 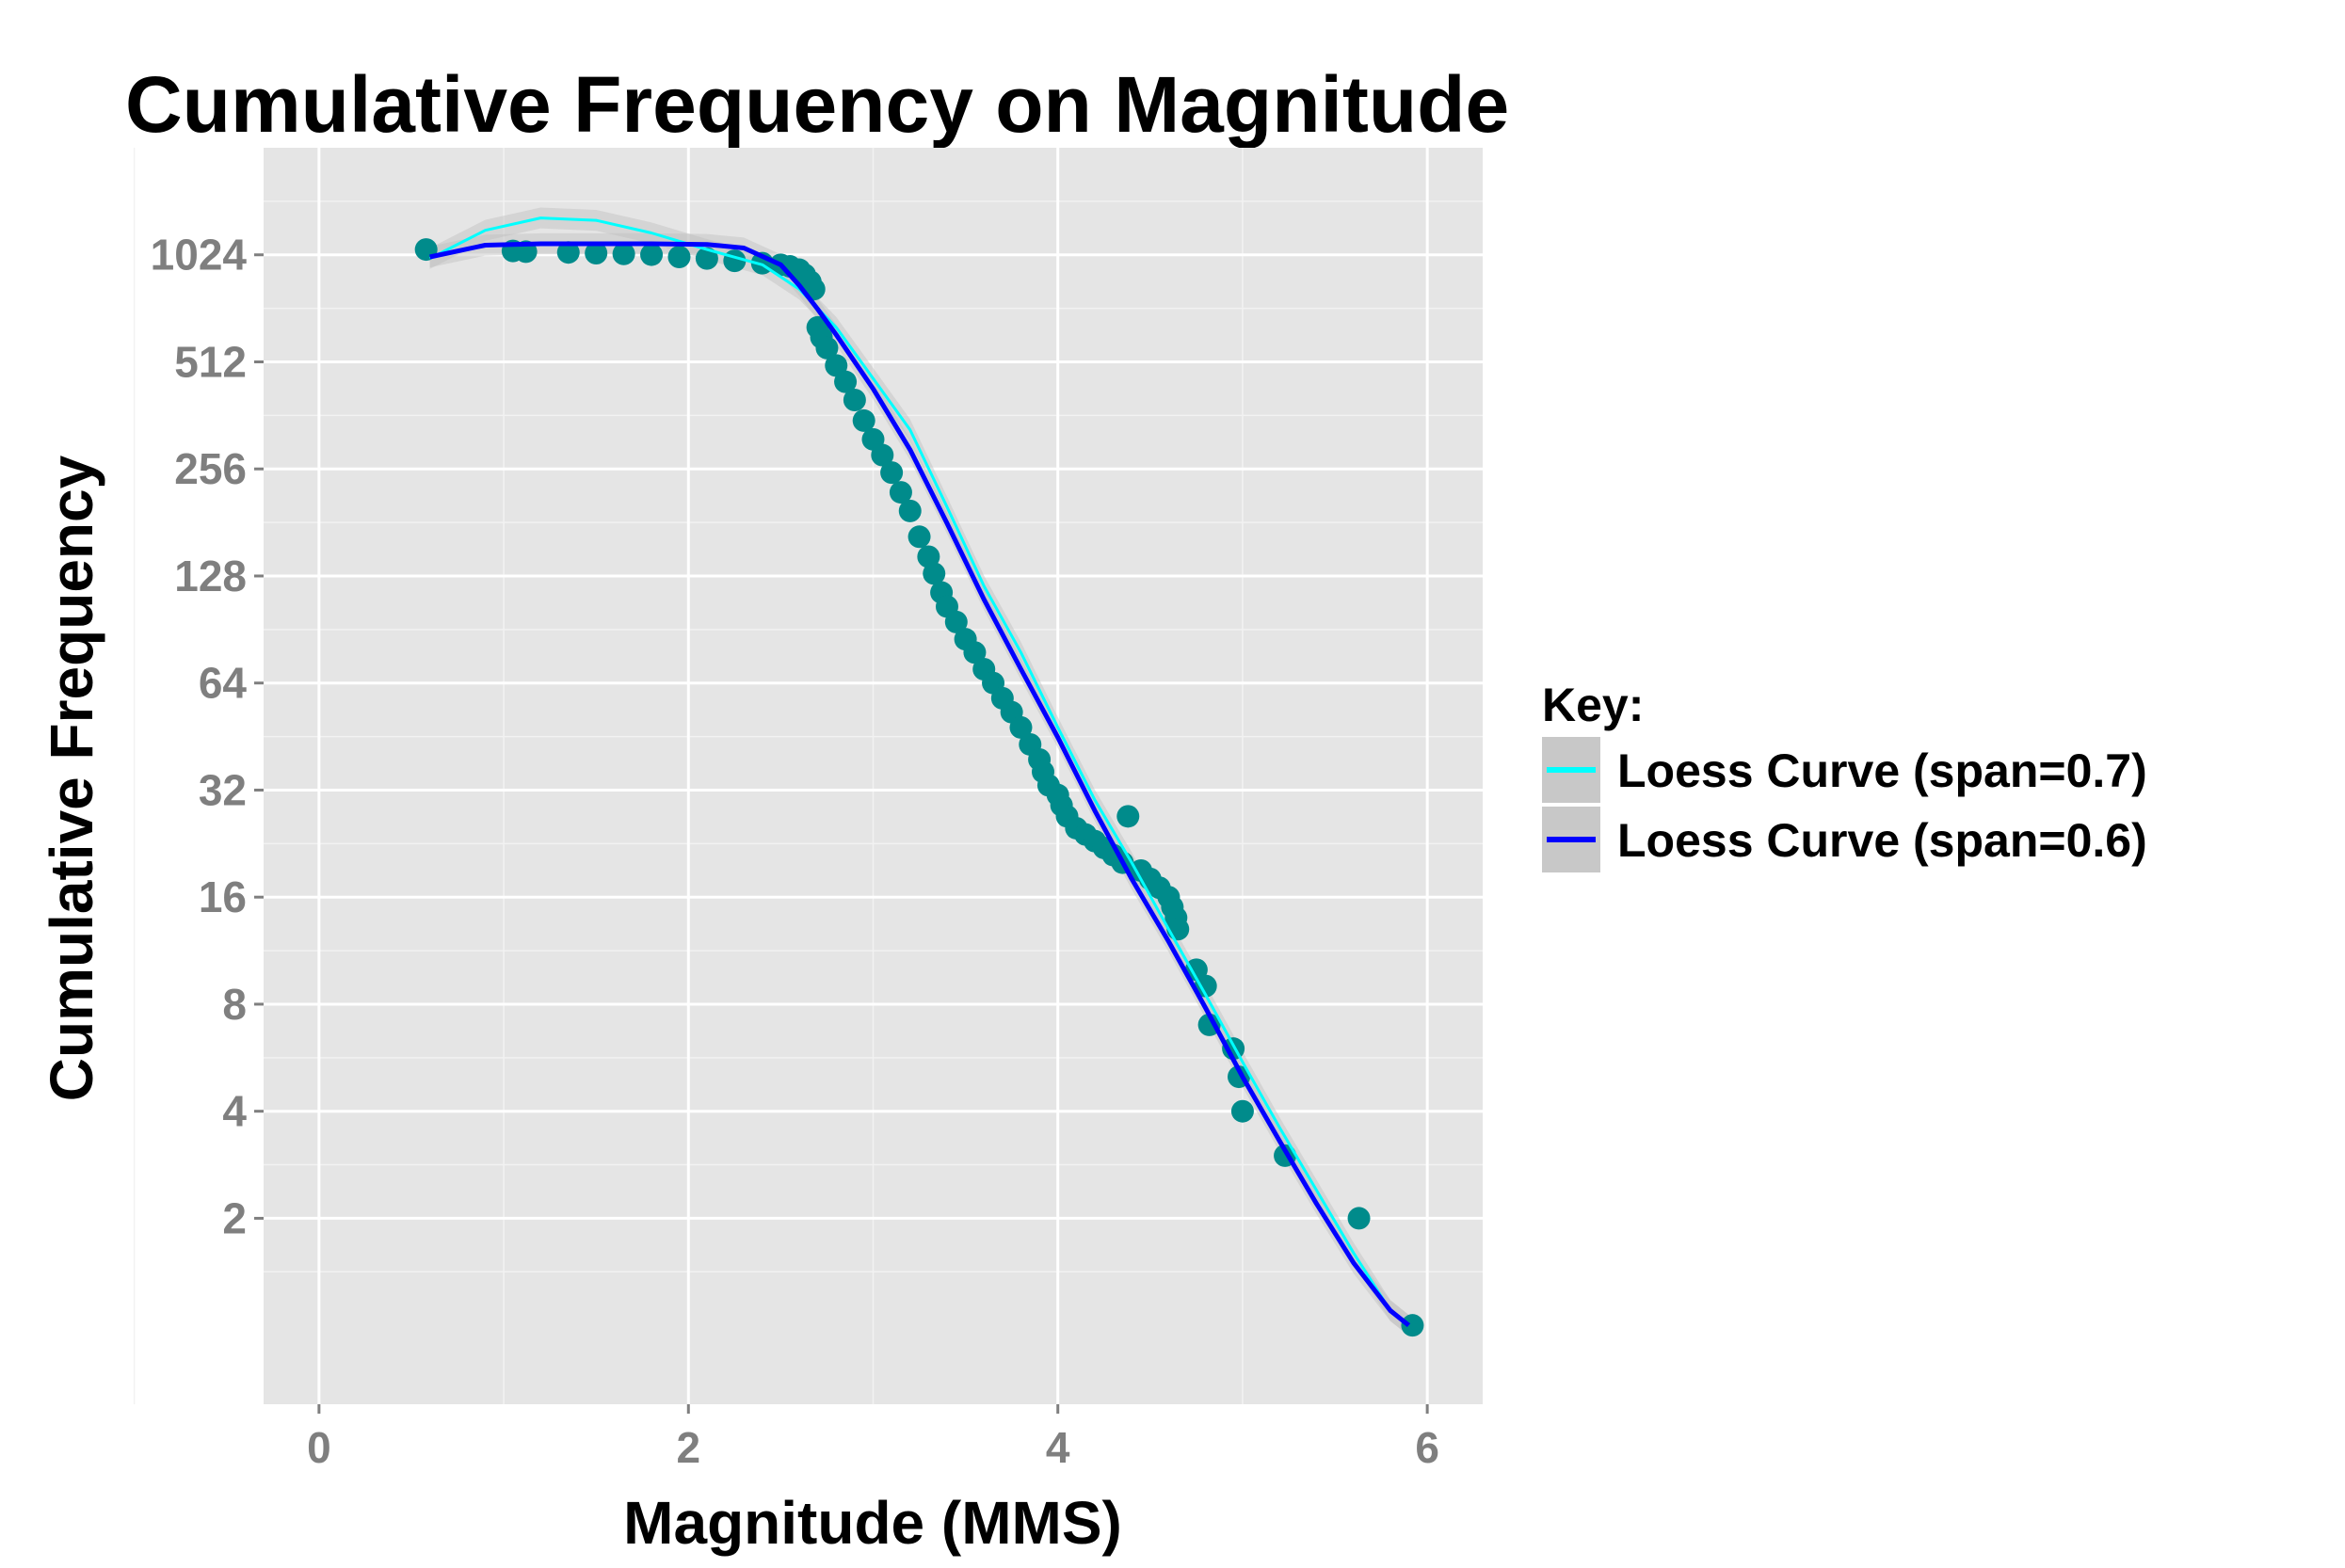 I want to click on x-tick-label: 0, so click(x=319, y=1447).